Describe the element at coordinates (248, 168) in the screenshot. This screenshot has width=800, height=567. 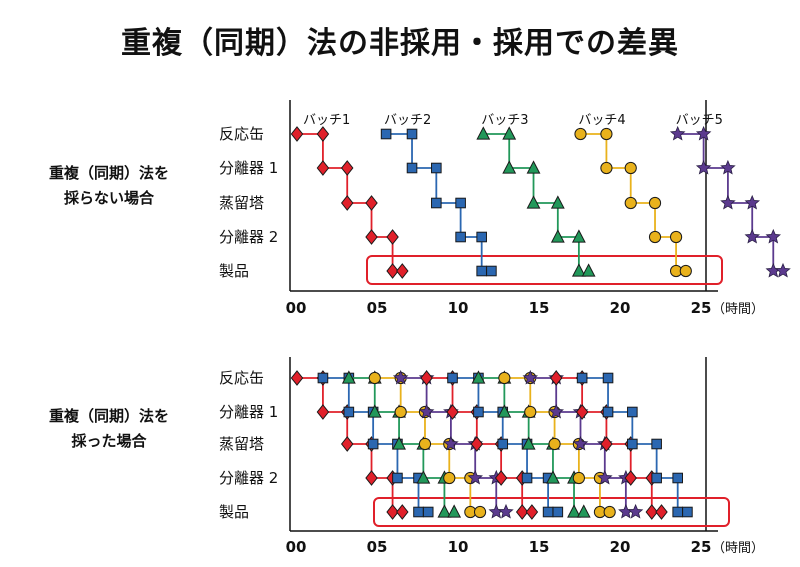
I see `panel1-row-label: 分離器 1` at that location.